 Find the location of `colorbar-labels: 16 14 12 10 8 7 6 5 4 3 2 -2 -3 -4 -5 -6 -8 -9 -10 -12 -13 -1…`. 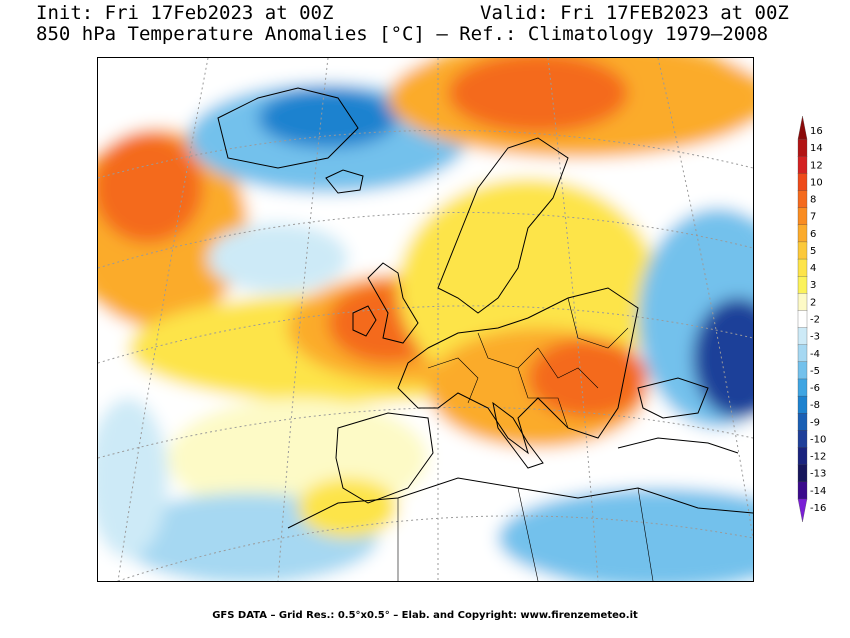

colorbar-labels: 16 14 12 10 8 7 6 5 4 3 2 -2 -3 -4 -5 -6 -8 -9 -10 -12 -13 -1… is located at coordinates (818, 320).